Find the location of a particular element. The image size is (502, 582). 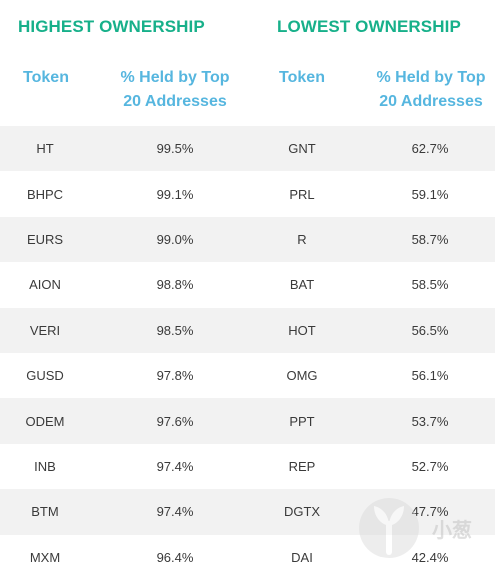

table-row: AION 98.8% BAT 58.5% is located at coordinates (247, 284).